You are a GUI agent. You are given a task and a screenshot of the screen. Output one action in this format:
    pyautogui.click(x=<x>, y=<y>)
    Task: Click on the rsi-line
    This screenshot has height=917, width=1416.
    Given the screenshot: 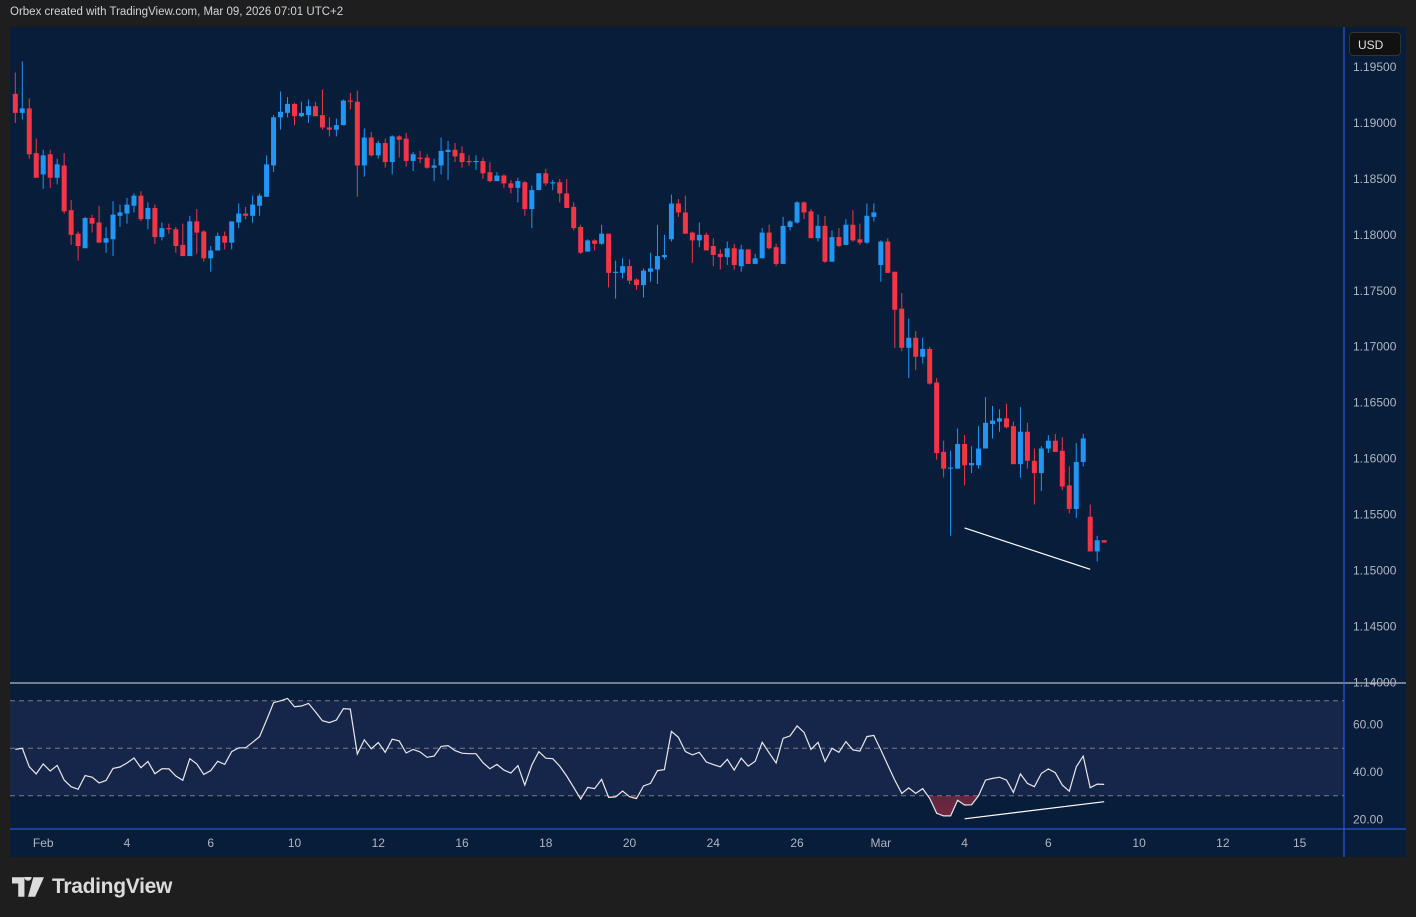 What is the action you would take?
    pyautogui.click(x=560, y=757)
    